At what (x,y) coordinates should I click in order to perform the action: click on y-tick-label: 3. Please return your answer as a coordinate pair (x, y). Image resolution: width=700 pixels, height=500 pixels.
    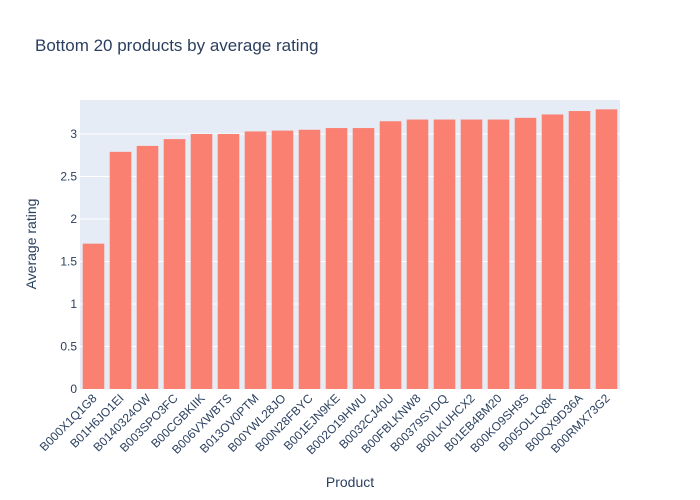
    Looking at the image, I should click on (73, 134).